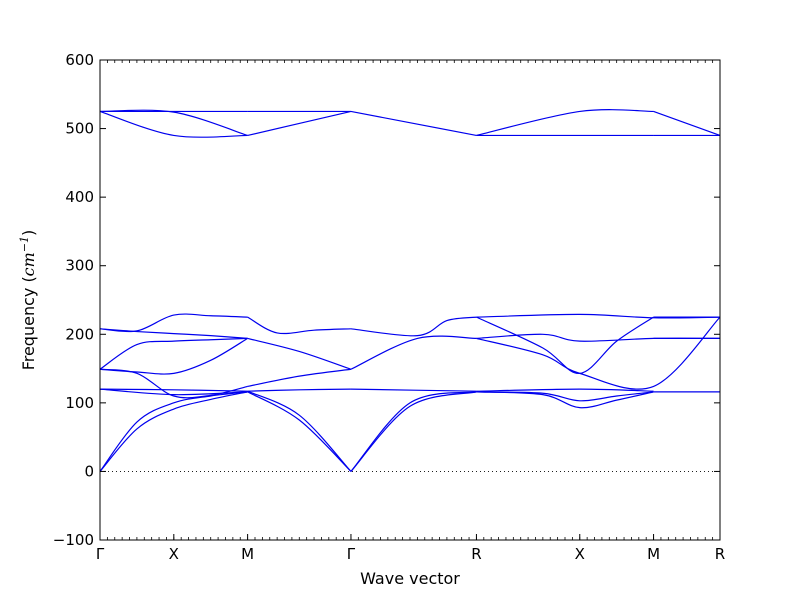  What do you see at coordinates (73, 540) in the screenshot?
I see `y-tick-label: −100` at bounding box center [73, 540].